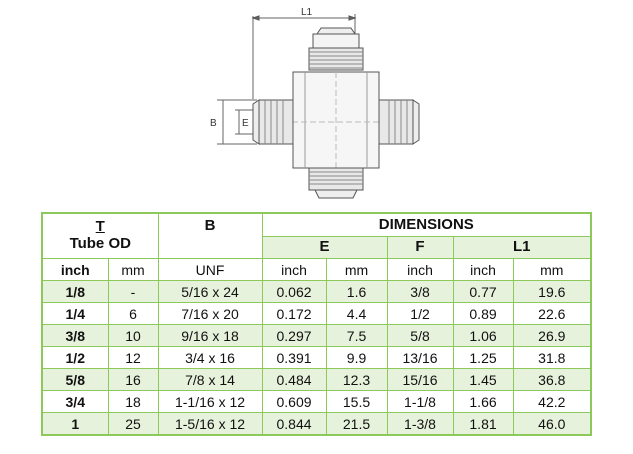 The width and height of the screenshot is (633, 454). What do you see at coordinates (356, 401) in the screenshot?
I see `table-cell: 15.5` at bounding box center [356, 401].